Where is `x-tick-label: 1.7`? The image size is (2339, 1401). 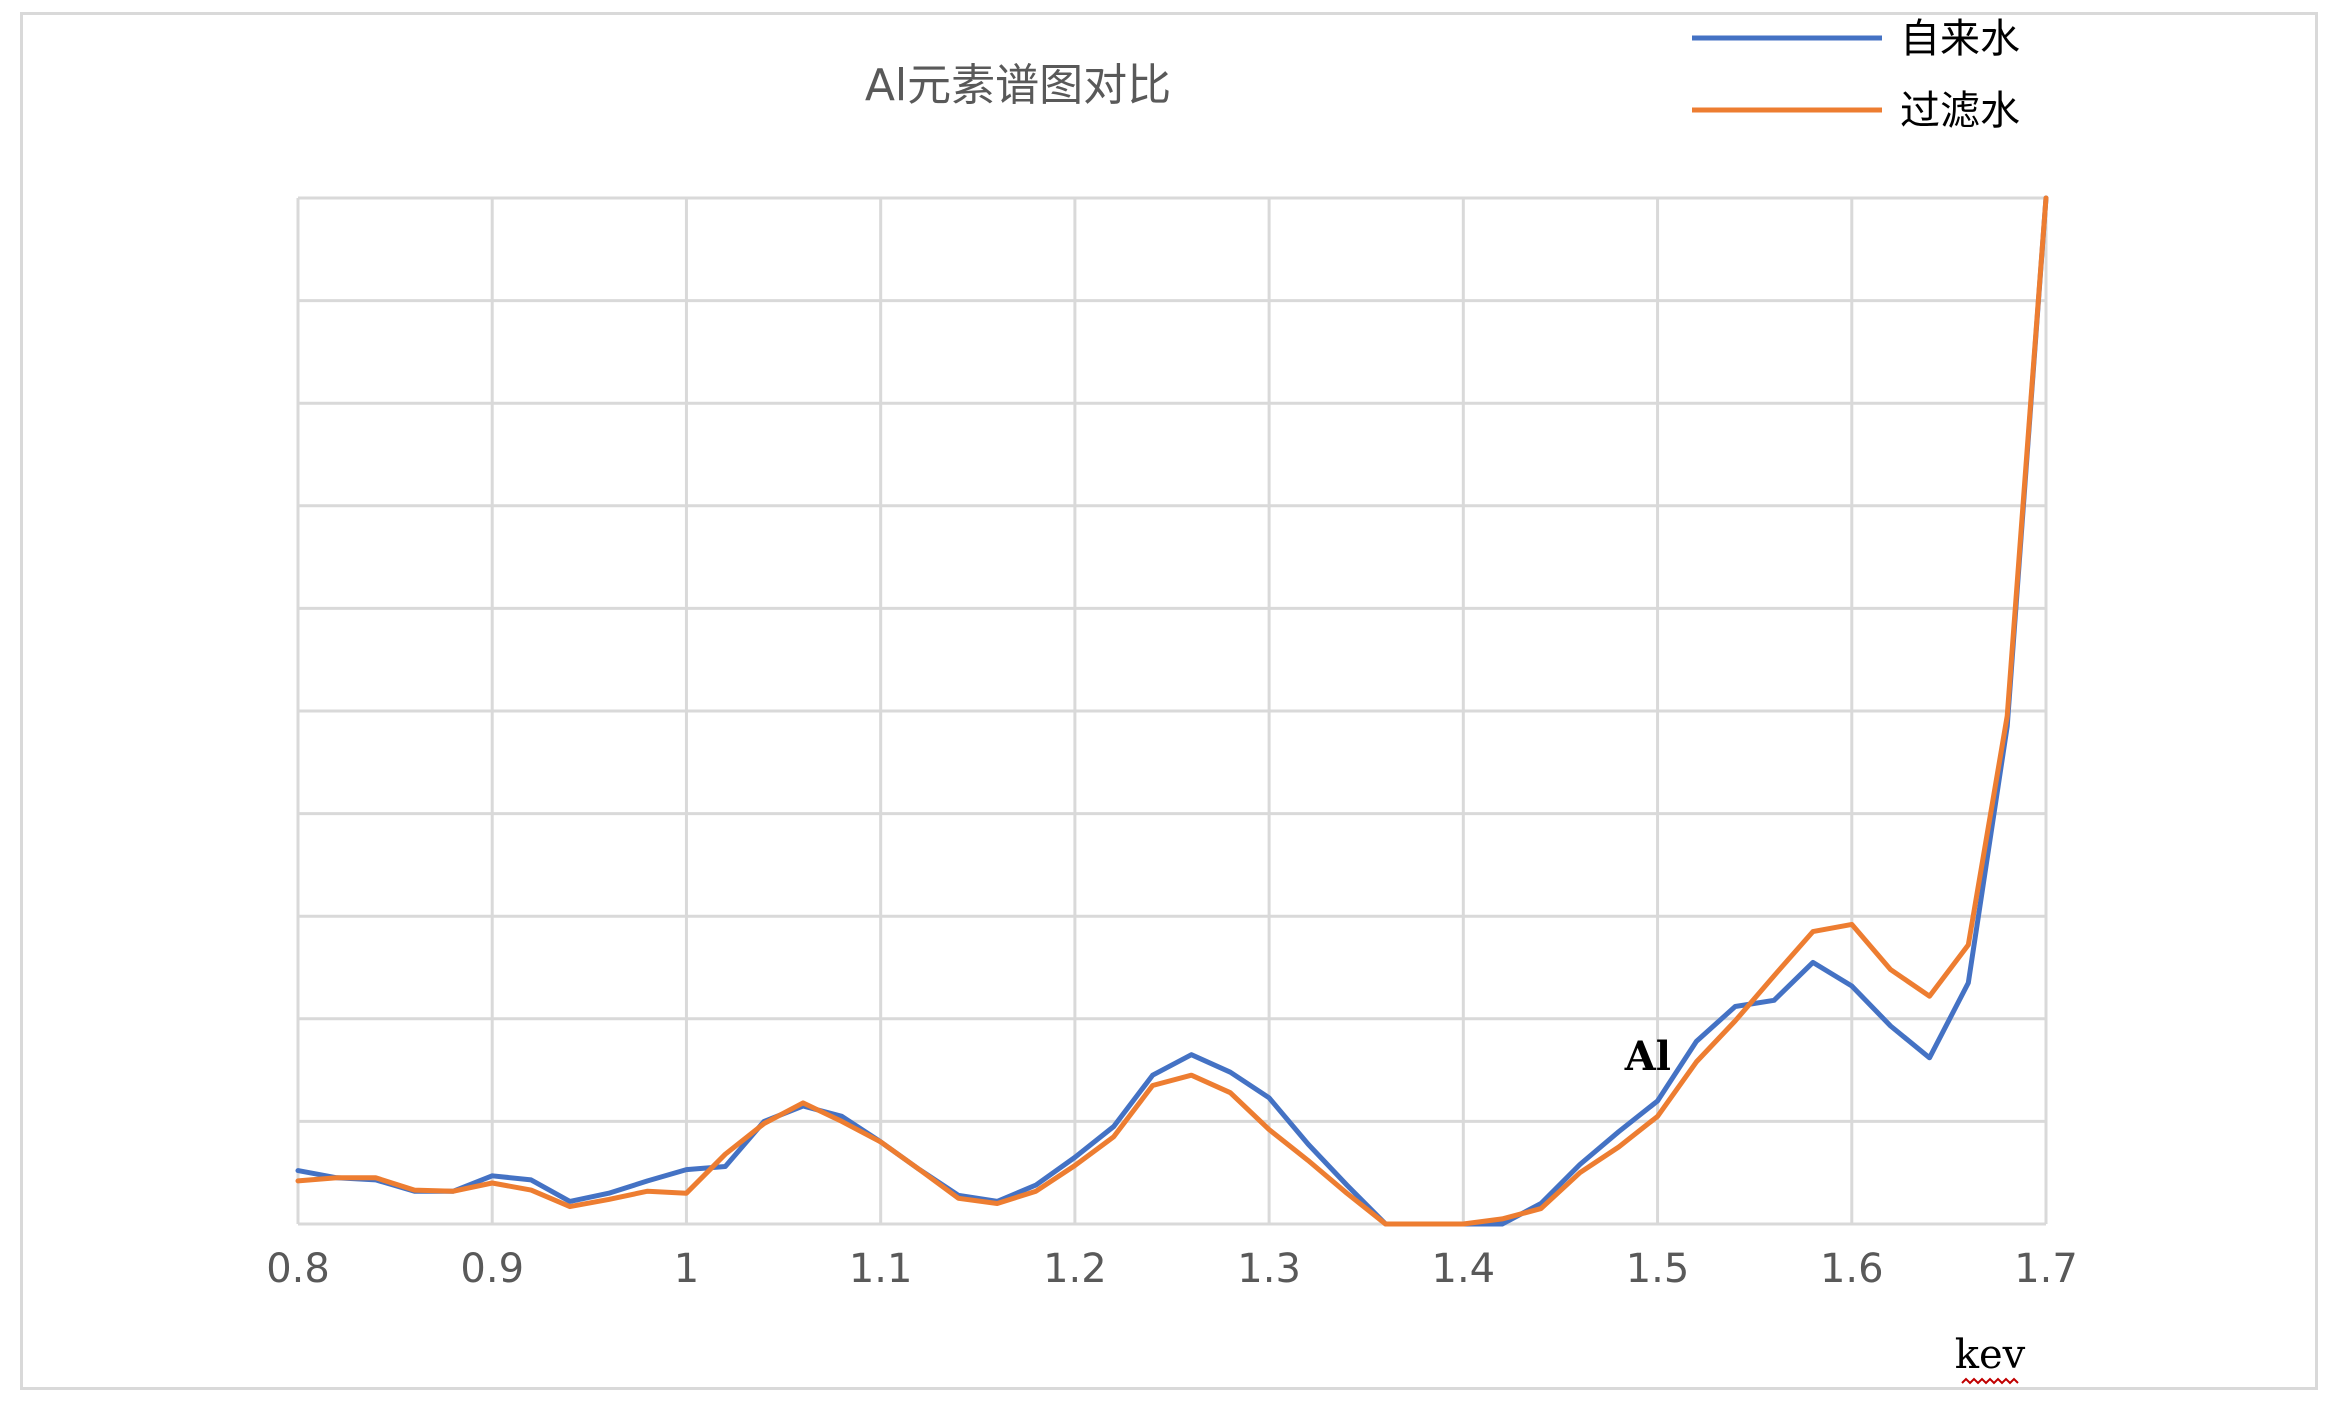 x-tick-label: 1.7 is located at coordinates (2046, 1269).